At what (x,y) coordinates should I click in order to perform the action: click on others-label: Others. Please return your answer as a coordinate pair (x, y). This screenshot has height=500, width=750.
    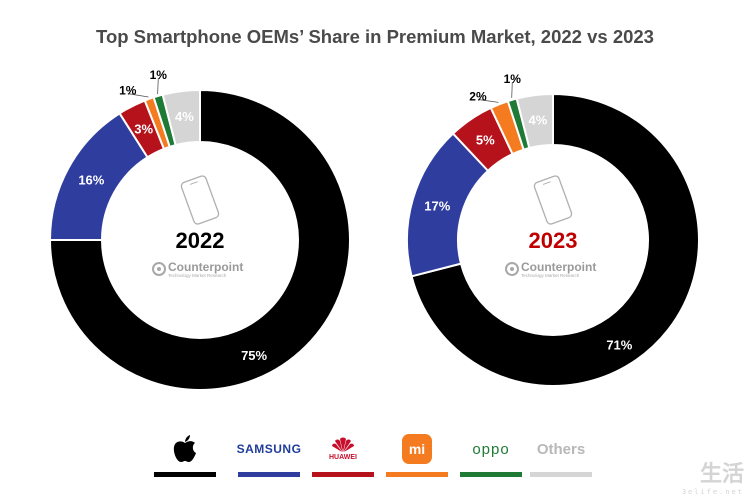
    Looking at the image, I should click on (561, 449).